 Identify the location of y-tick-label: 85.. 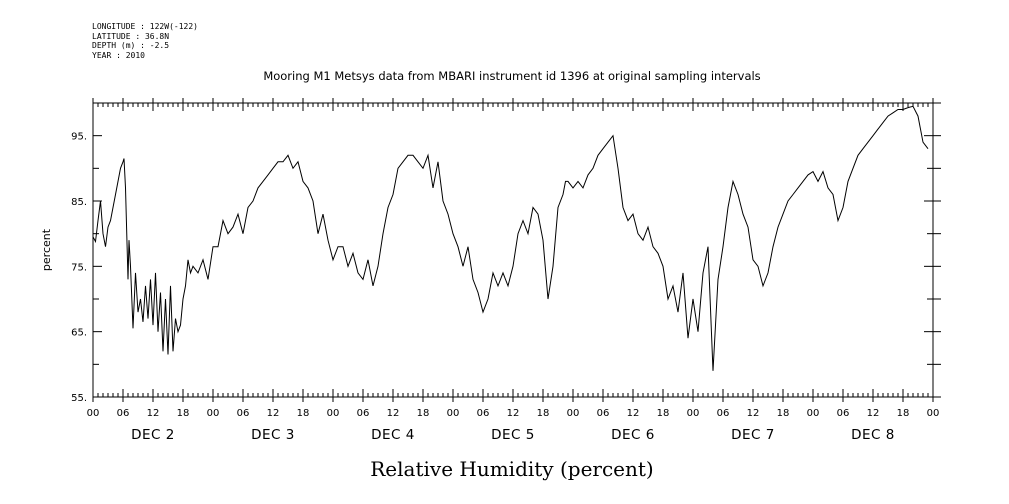
(79, 202).